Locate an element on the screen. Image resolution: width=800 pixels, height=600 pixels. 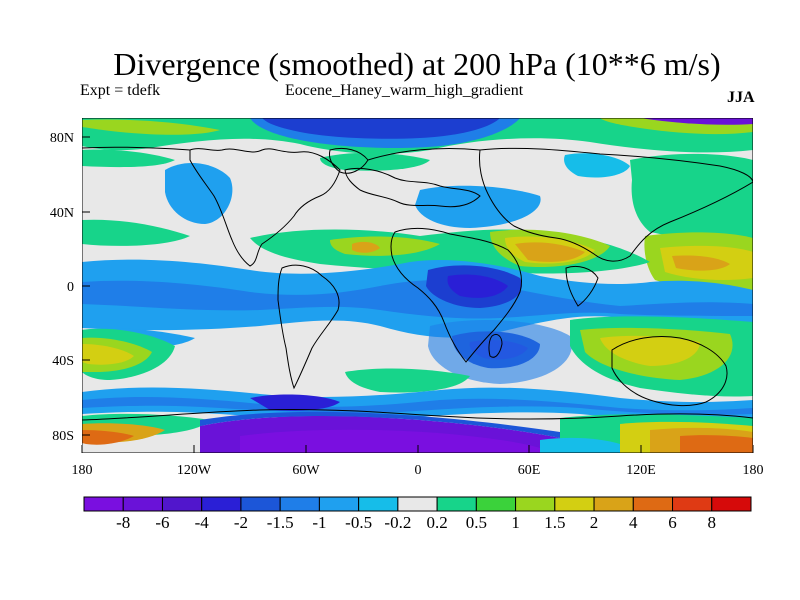
antarctic-blue-east is located at coordinates (580, 445).